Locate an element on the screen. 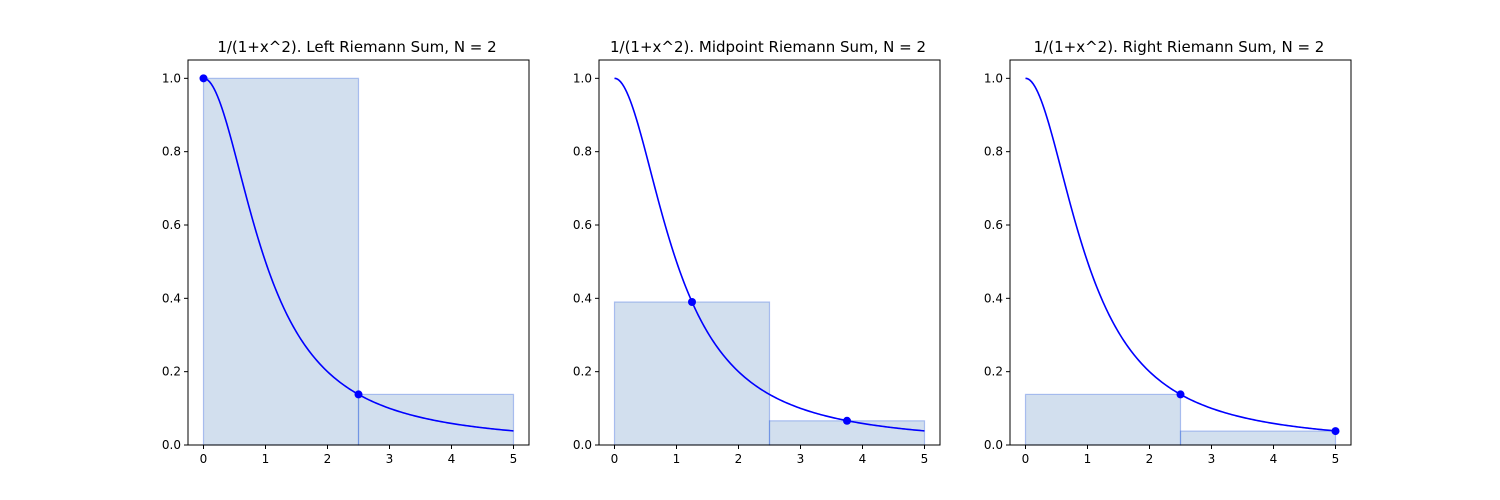  right-panel-title: 1/(1+x^2). Right Riemann Sum, N = 2 is located at coordinates (1179, 47).